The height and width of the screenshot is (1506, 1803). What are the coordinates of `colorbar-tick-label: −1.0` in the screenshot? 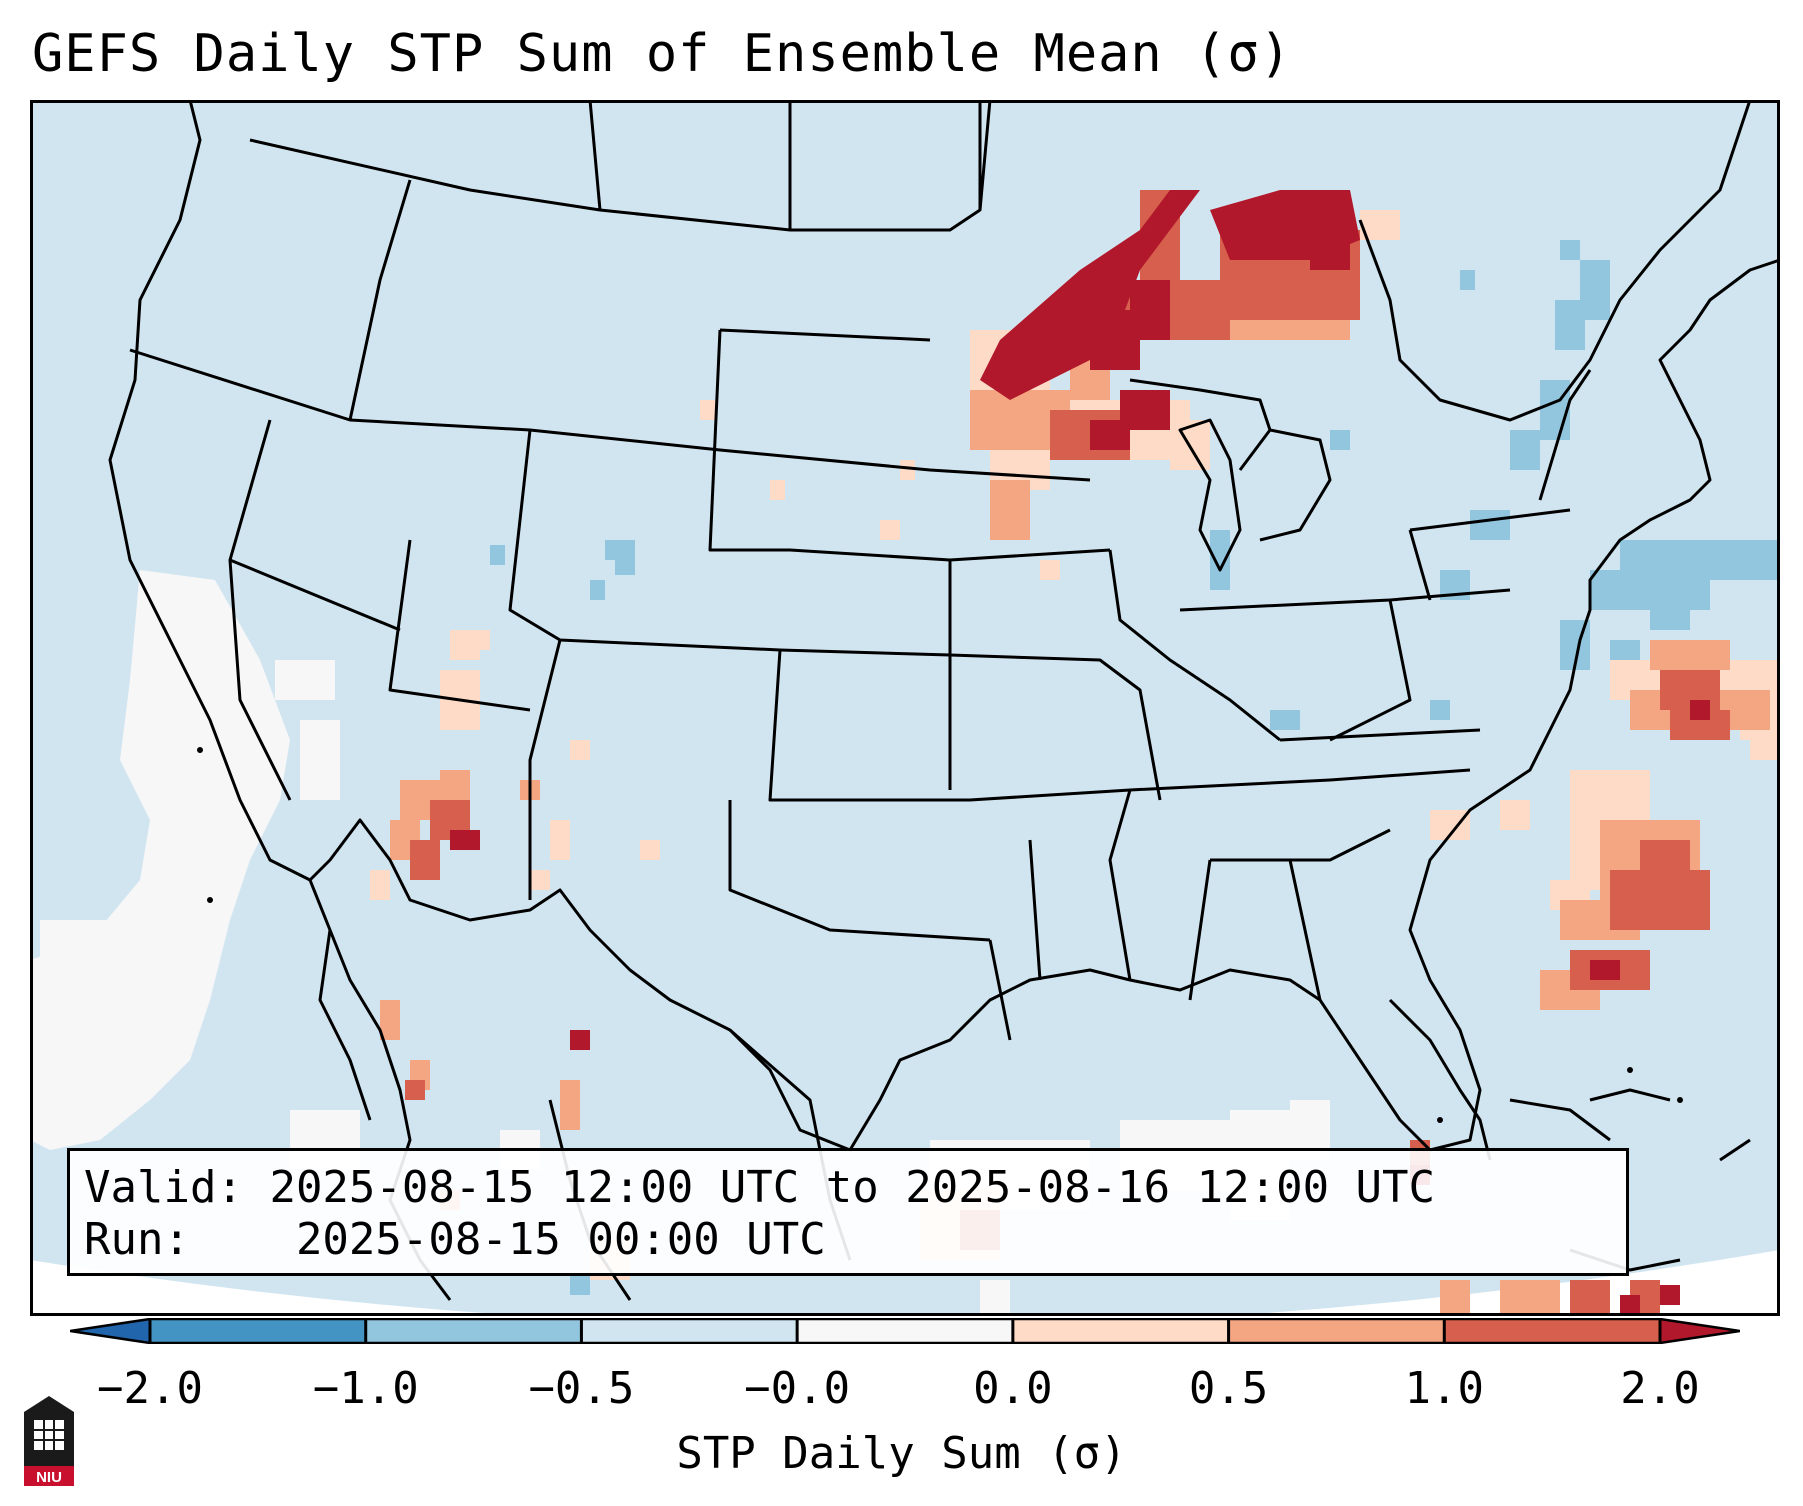 It's located at (365, 1388).